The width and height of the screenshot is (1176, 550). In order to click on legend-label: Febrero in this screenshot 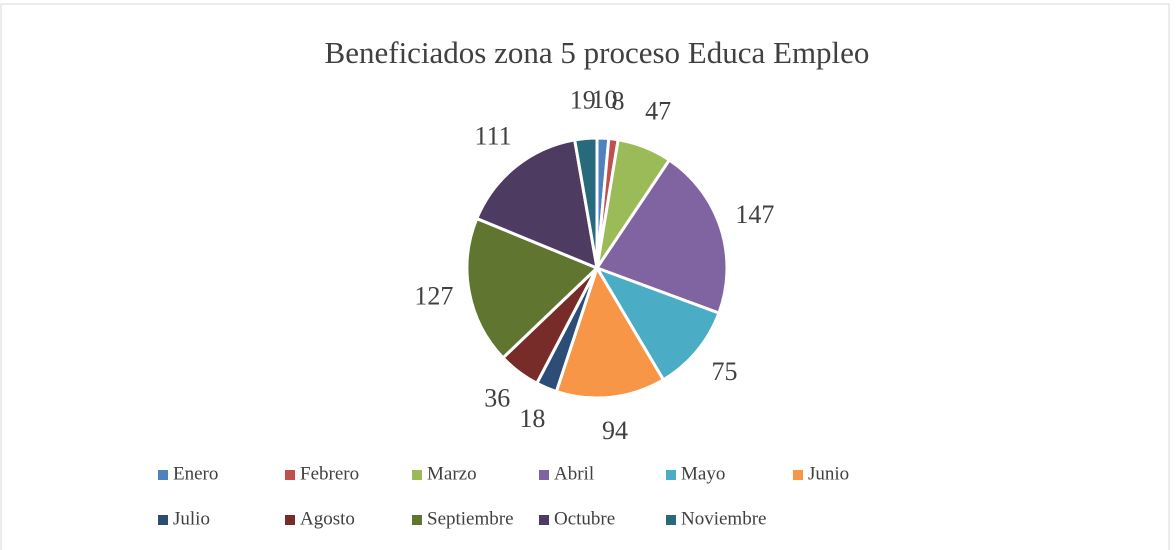, I will do `click(329, 473)`.